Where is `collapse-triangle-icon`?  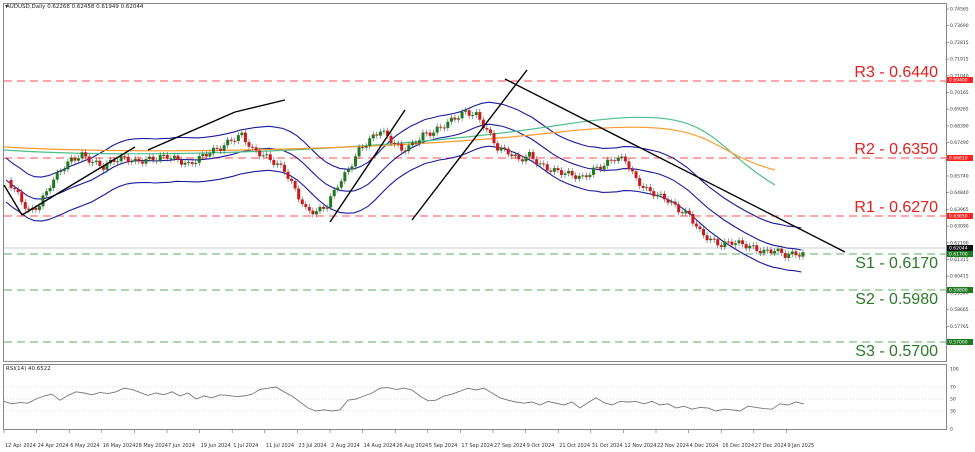 collapse-triangle-icon is located at coordinates (6, 6).